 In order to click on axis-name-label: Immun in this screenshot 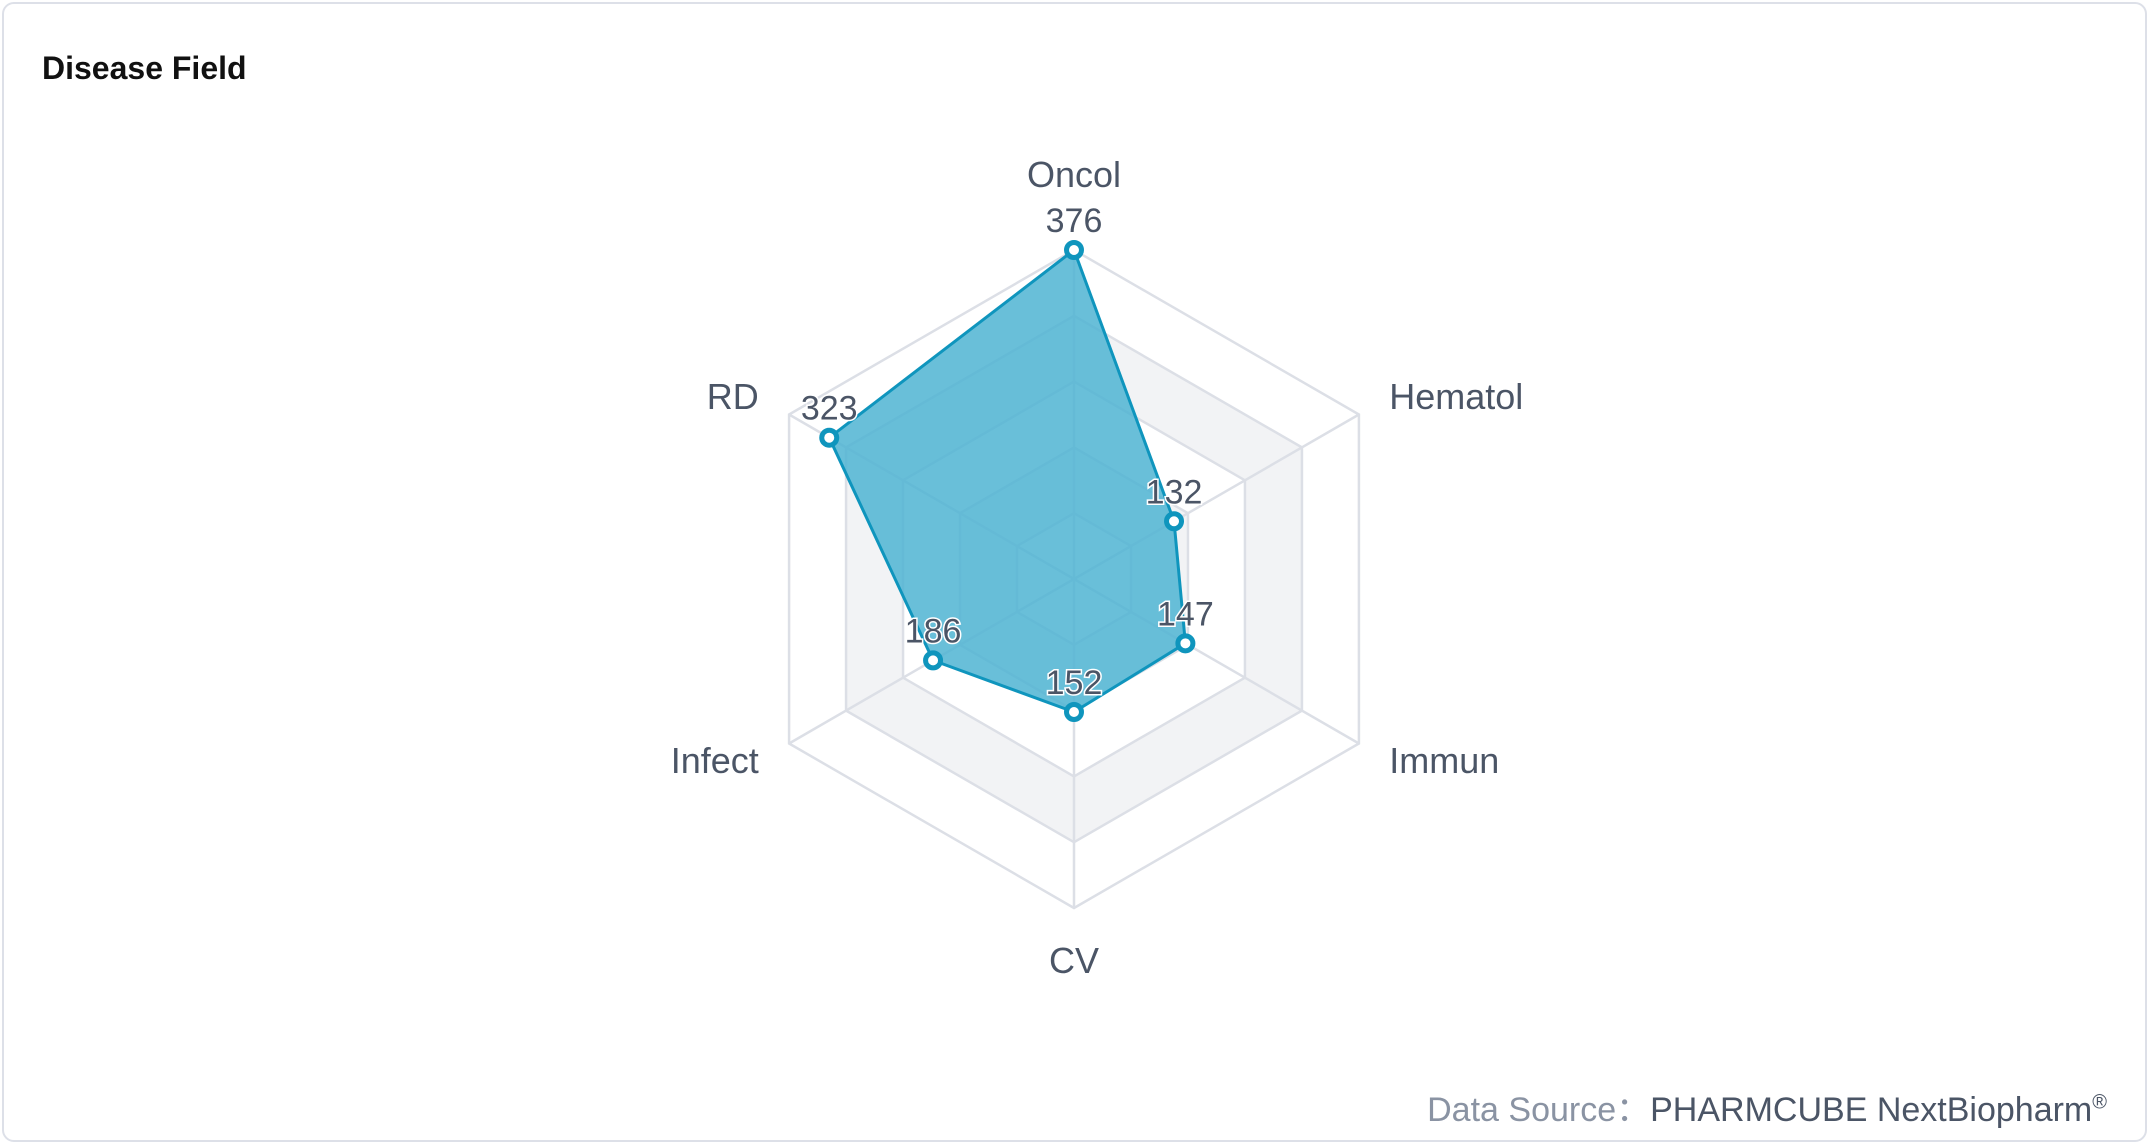, I will do `click(1444, 760)`.